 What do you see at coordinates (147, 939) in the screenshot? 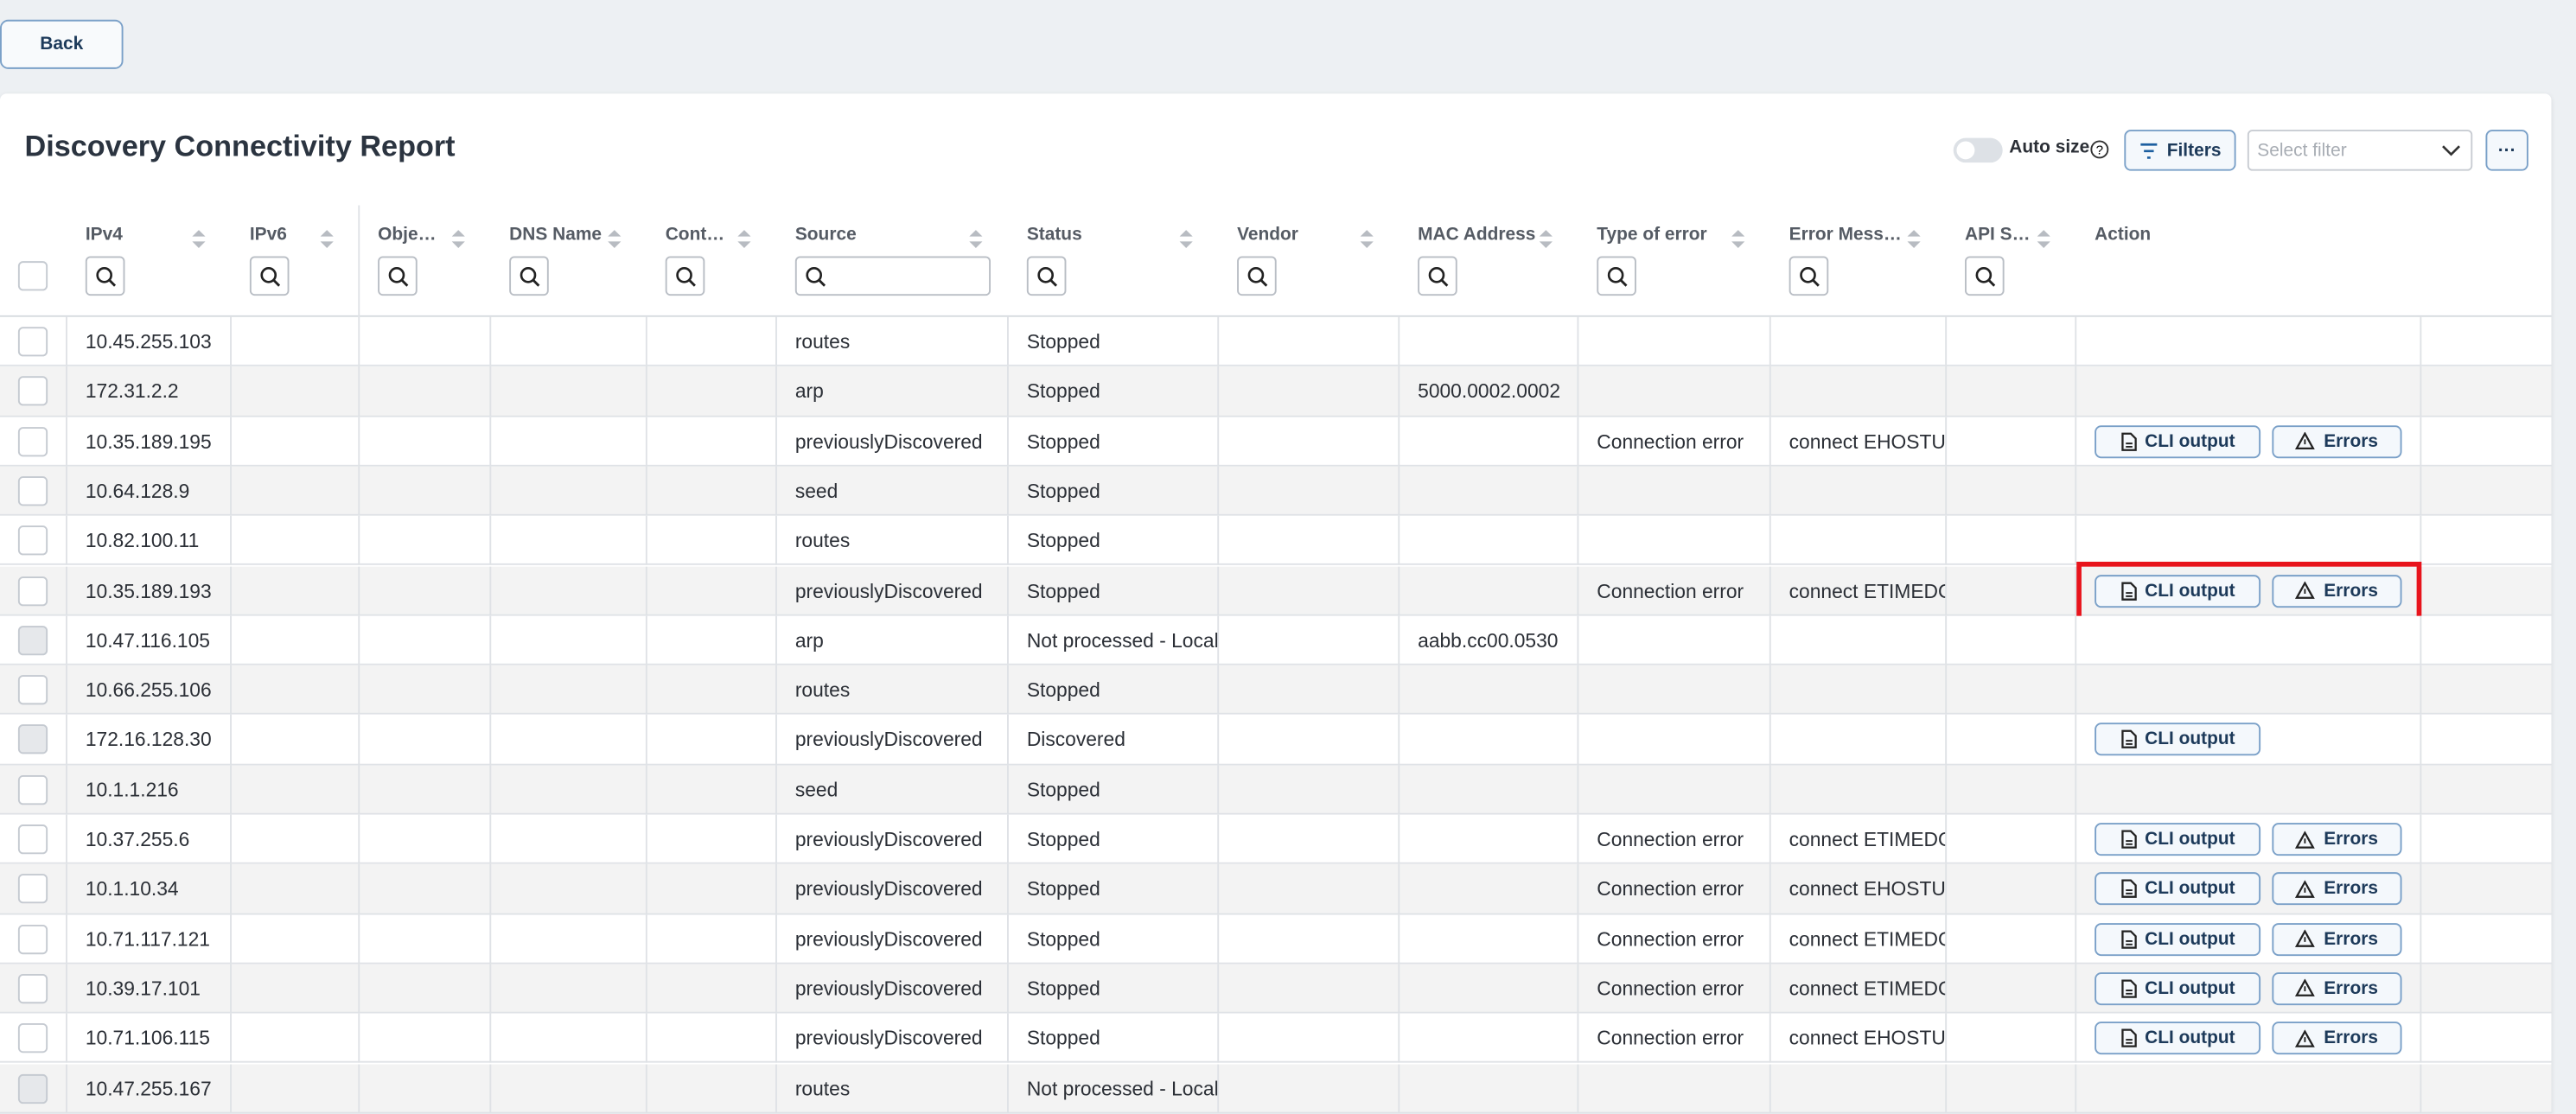
I see `ipv4-cell: 10.71.117.121` at bounding box center [147, 939].